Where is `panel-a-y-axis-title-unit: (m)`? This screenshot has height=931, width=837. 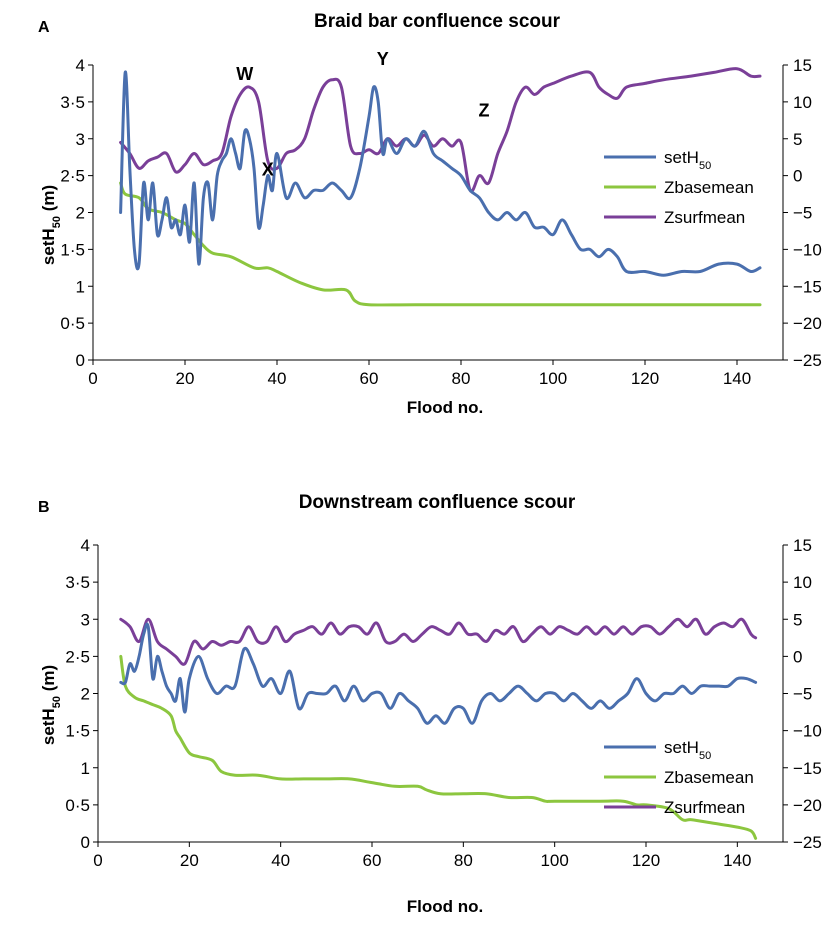 panel-a-y-axis-title-unit: (m) is located at coordinates (48, 200).